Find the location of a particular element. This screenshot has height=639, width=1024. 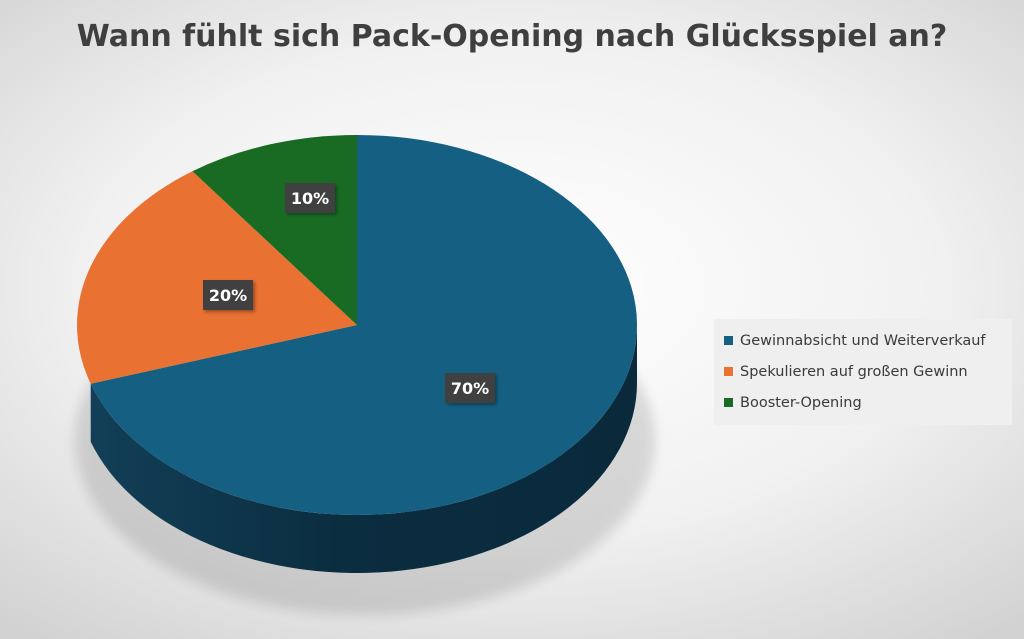

data-label: 70% is located at coordinates (470, 388).